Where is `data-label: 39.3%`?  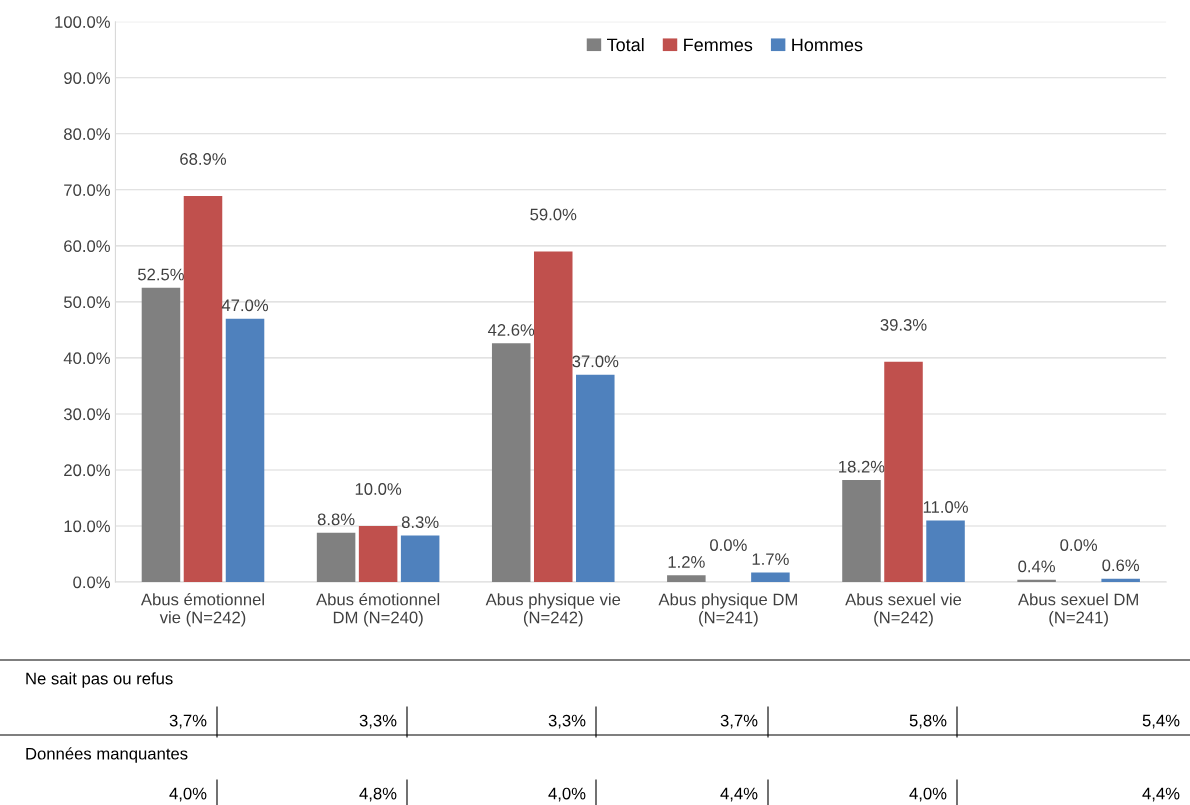 data-label: 39.3% is located at coordinates (903, 324).